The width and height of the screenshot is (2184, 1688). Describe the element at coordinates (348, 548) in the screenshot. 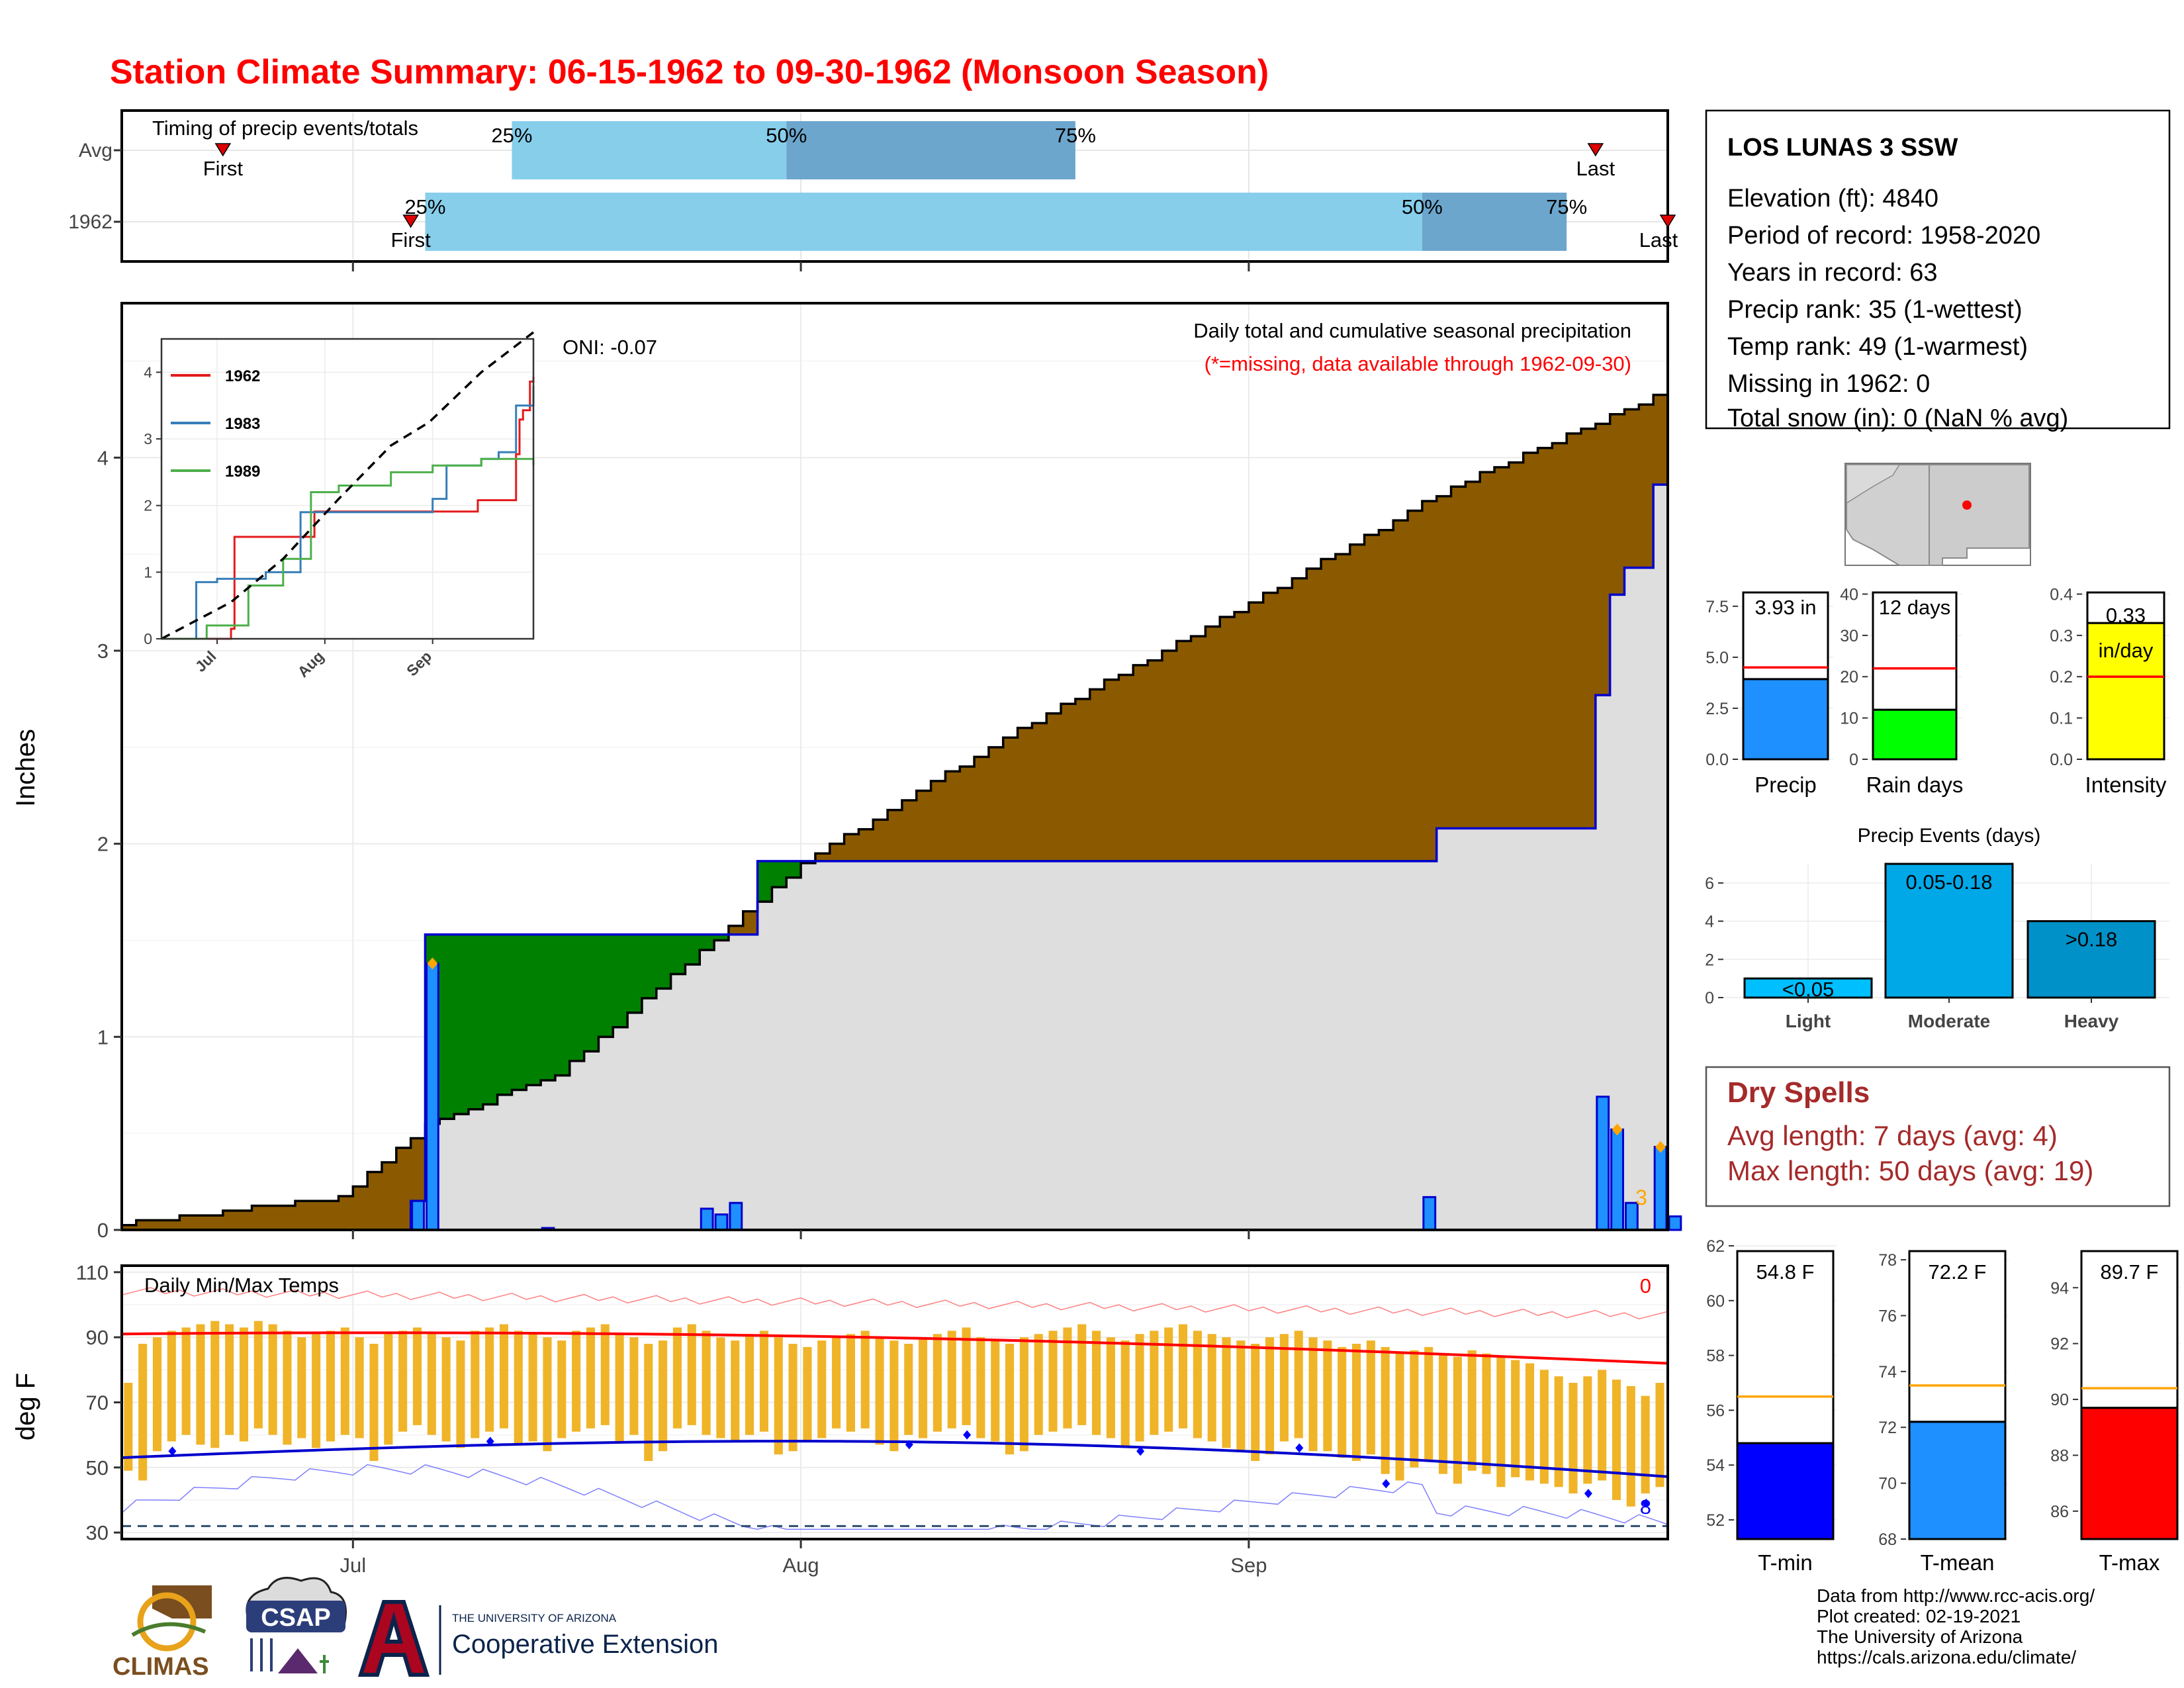

I see `inset-series-line` at that location.